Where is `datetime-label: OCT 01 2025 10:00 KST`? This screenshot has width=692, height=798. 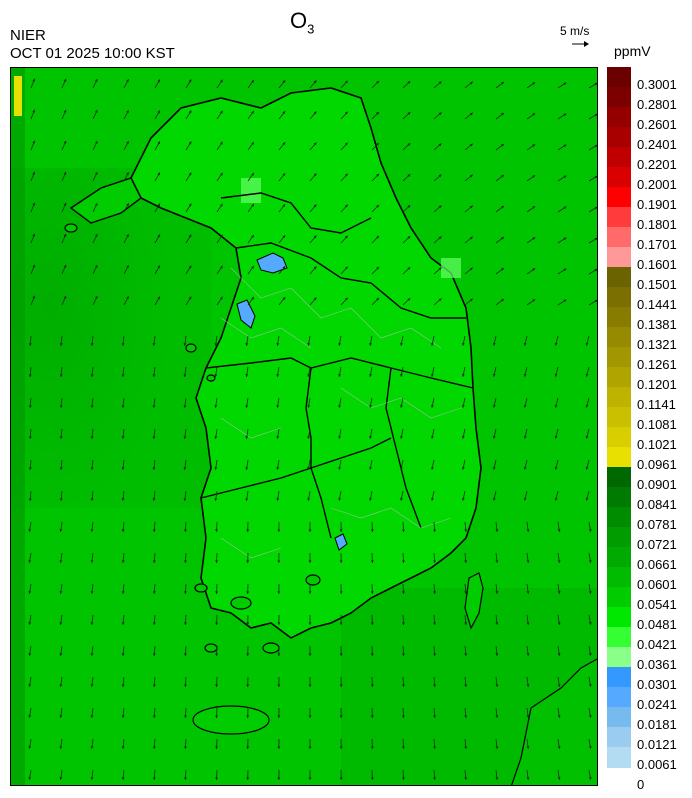
datetime-label: OCT 01 2025 10:00 KST is located at coordinates (92, 53).